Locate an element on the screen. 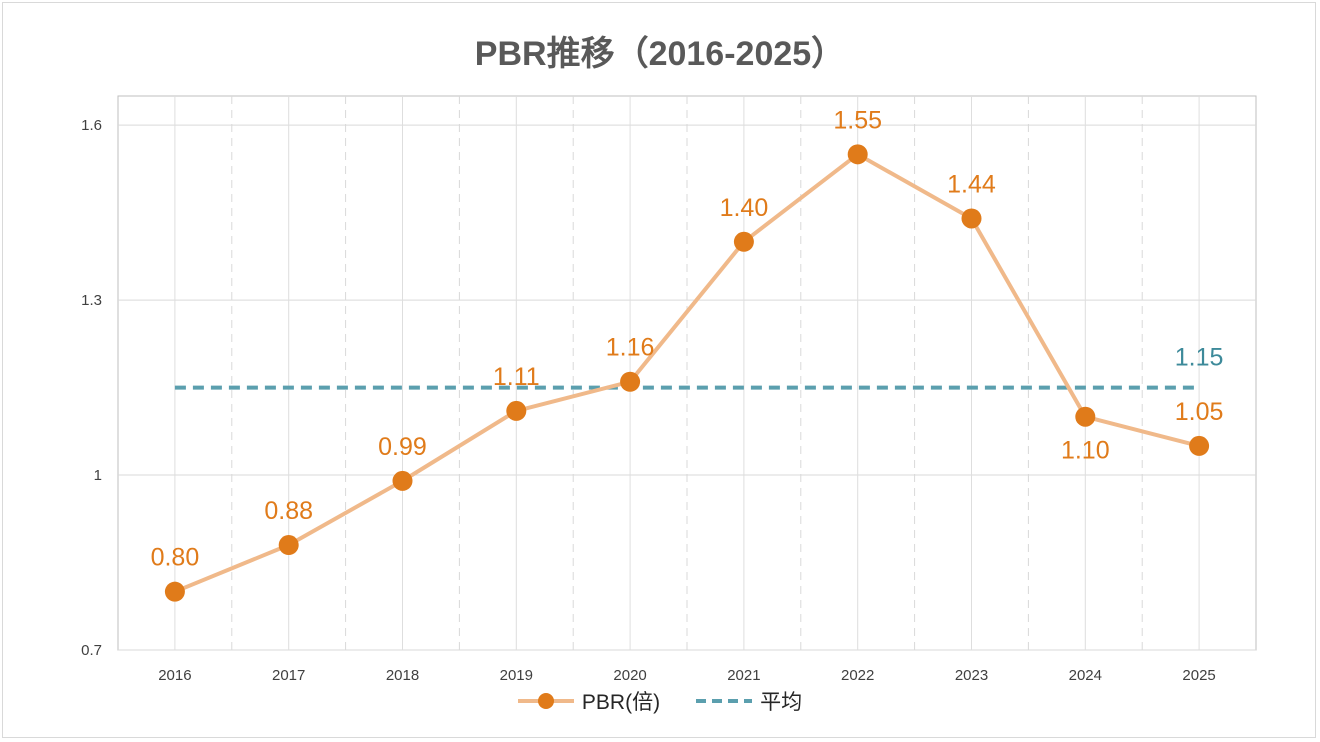 The image size is (1320, 742). legend-dashed-line-icon is located at coordinates (724, 701).